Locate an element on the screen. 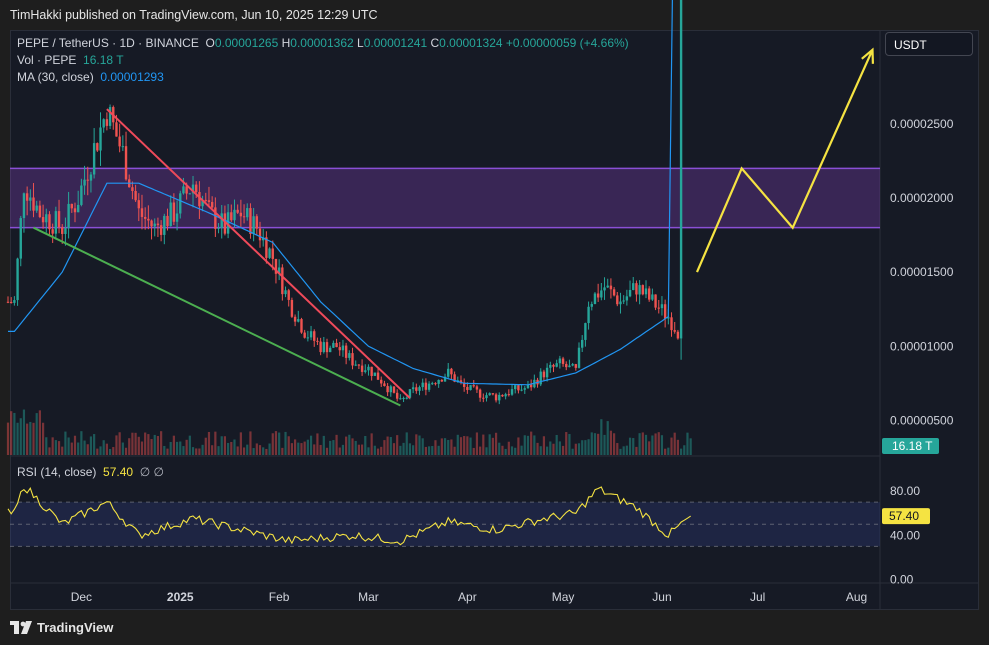 The image size is (989, 645). volume-label: Vol · PEPE is located at coordinates (47, 60).